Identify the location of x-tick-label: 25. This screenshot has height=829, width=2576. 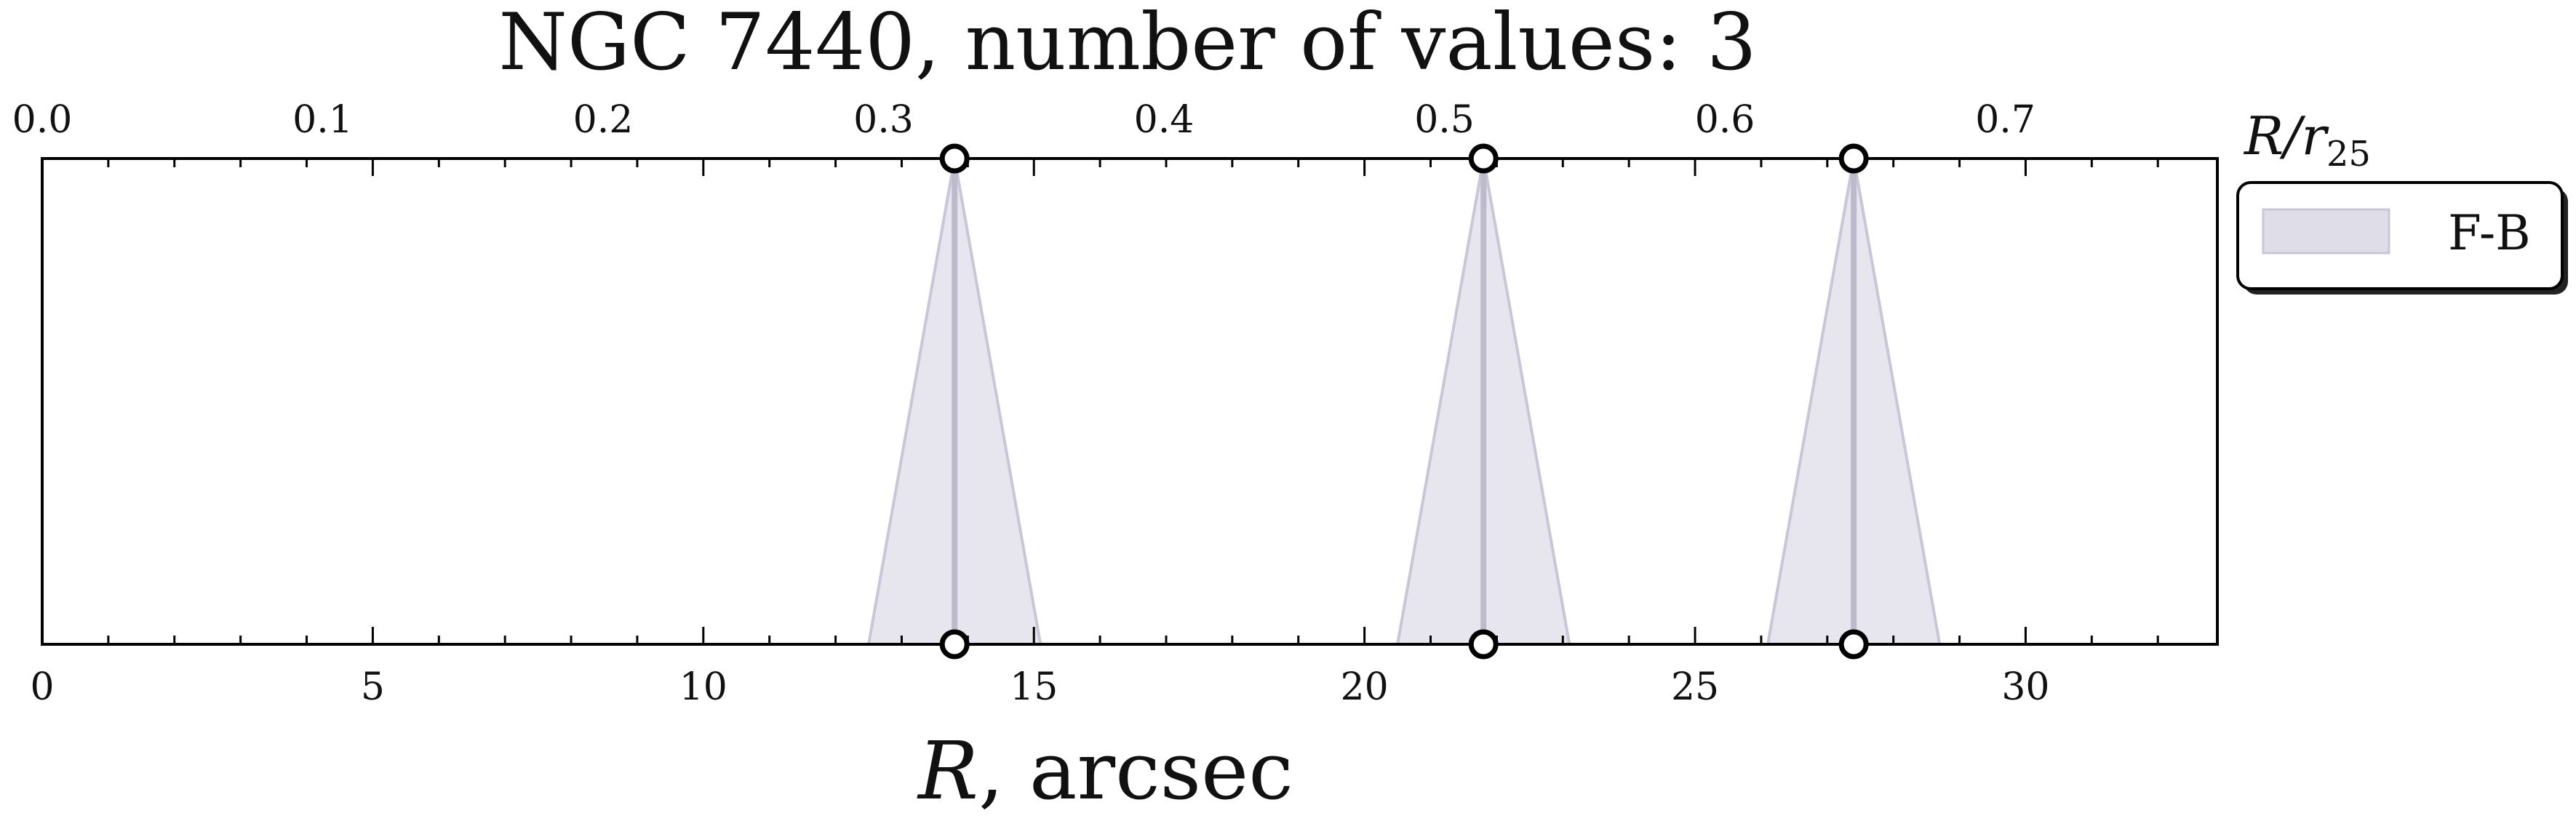
(1695, 687).